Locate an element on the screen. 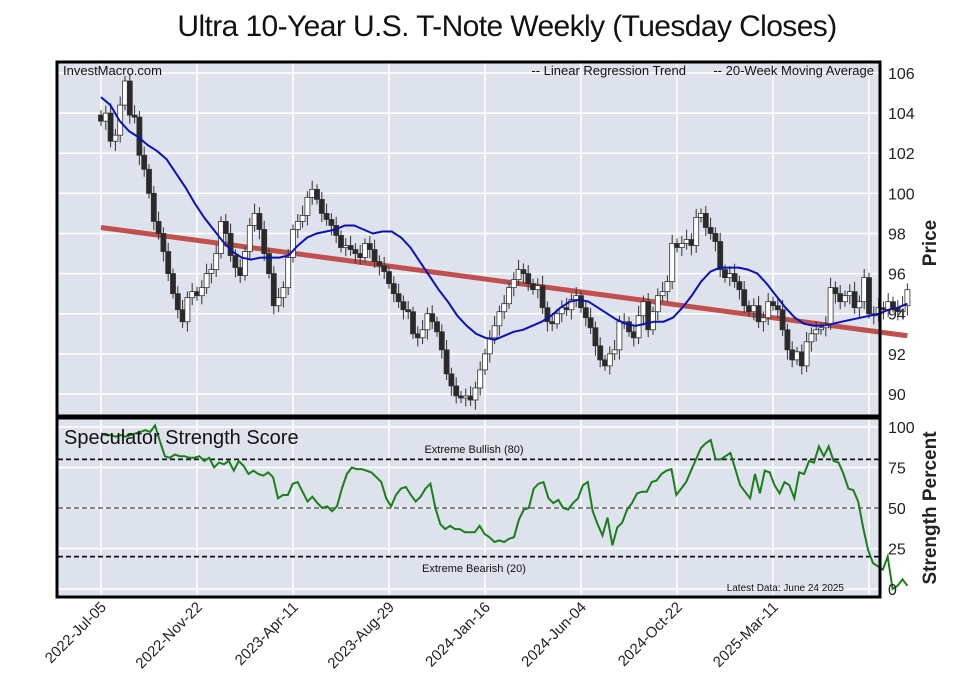  strength-axis-label: Strength Percent is located at coordinates (930, 508).